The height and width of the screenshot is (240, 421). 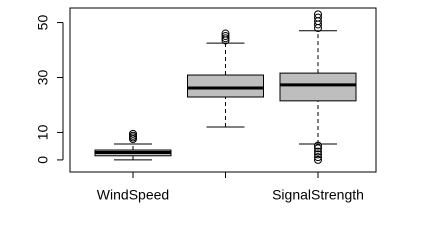 What do you see at coordinates (133, 195) in the screenshot?
I see `x-tick-label: WindSpeed` at bounding box center [133, 195].